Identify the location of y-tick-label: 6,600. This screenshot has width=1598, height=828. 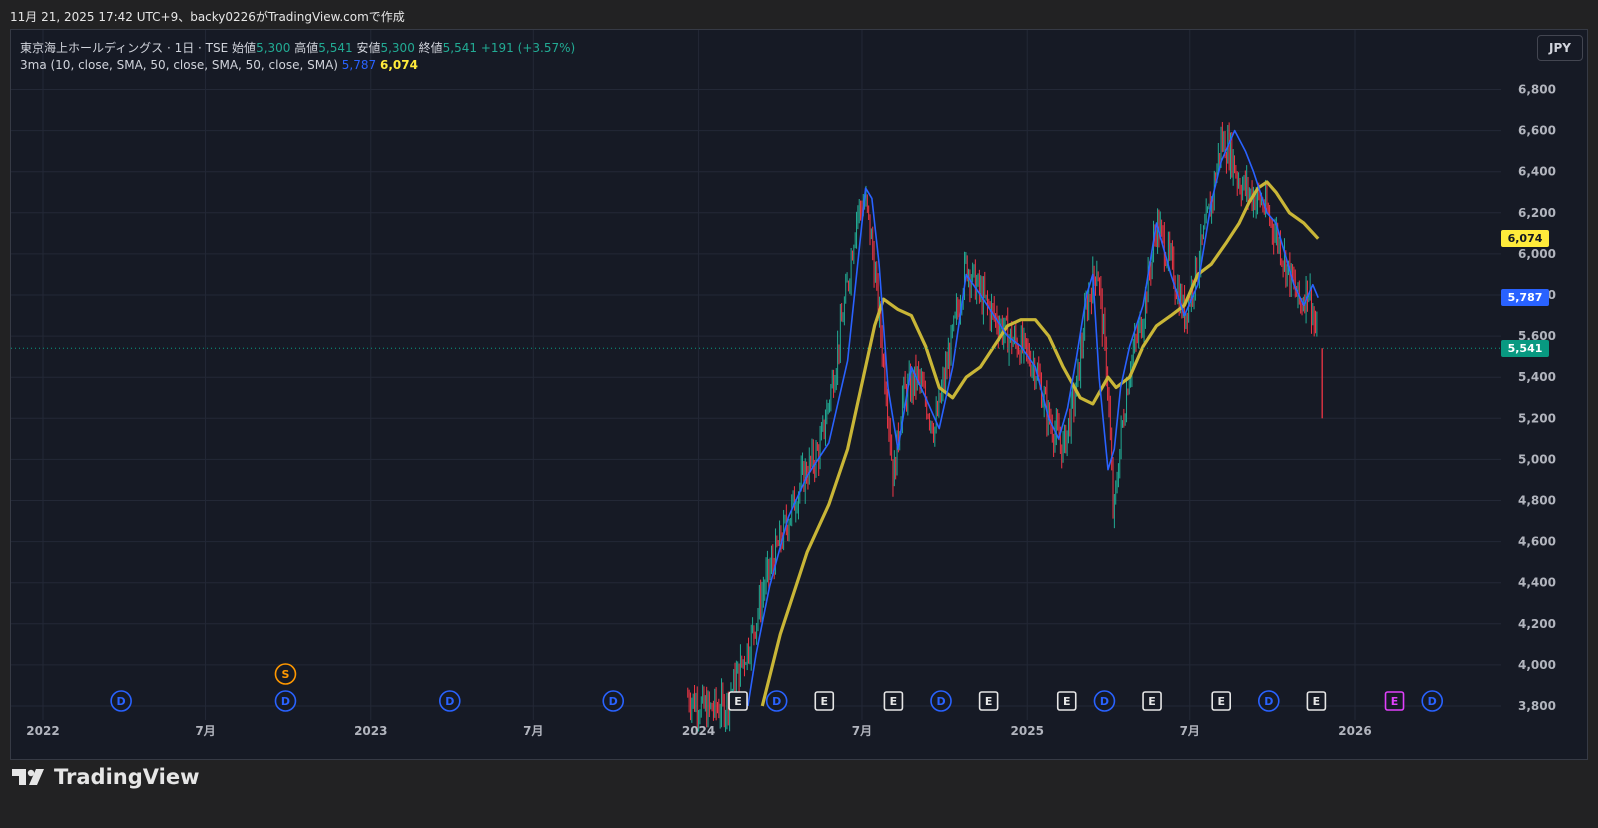
(1537, 131).